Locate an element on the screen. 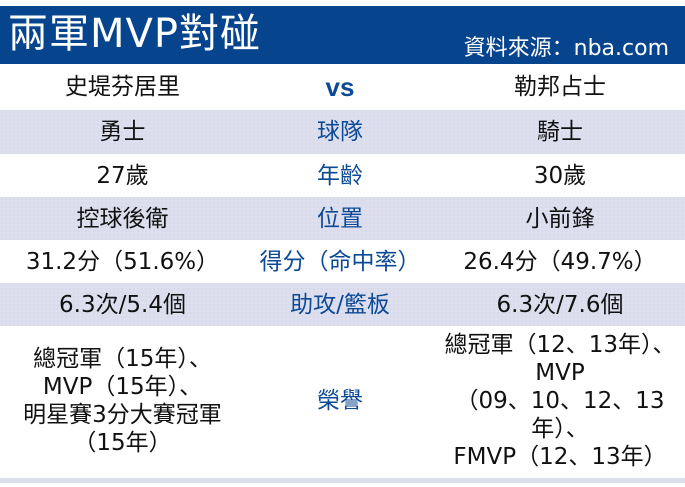  row-label: 年齡 is located at coordinates (340, 175).